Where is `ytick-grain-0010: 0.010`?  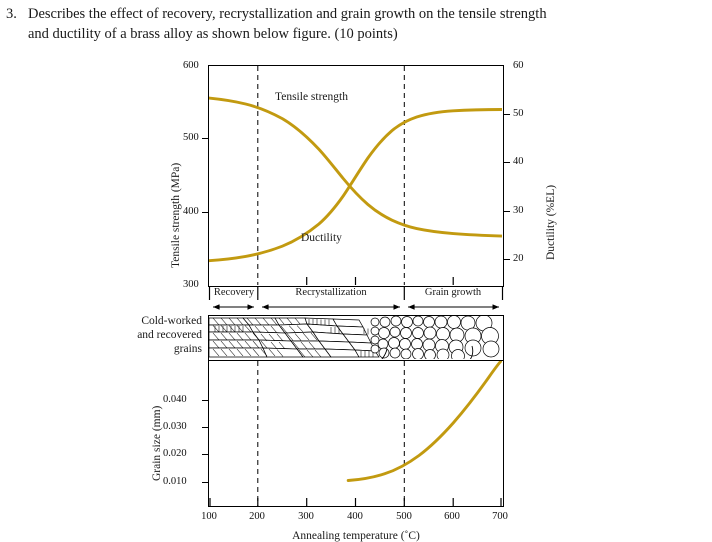 ytick-grain-0010: 0.010 is located at coordinates (175, 481).